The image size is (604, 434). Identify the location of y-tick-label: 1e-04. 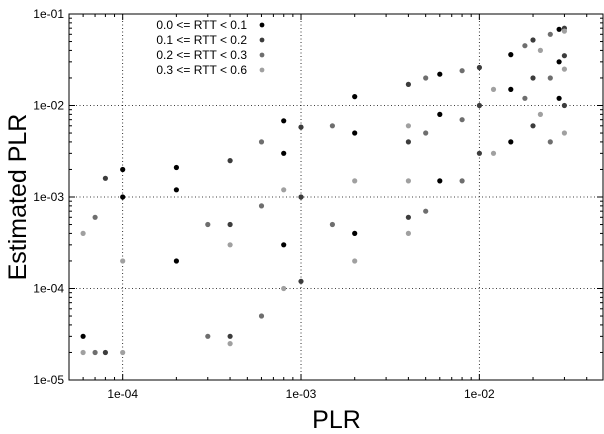
(48, 289).